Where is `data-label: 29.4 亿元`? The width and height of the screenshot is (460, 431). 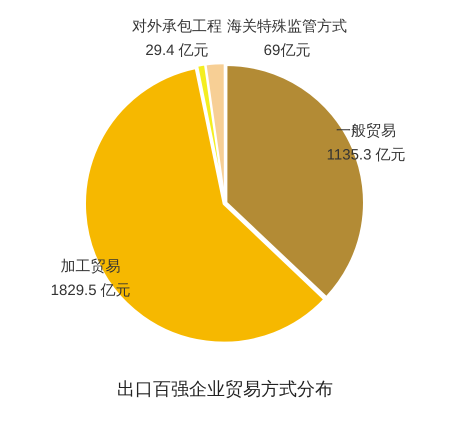 data-label: 29.4 亿元 is located at coordinates (177, 51).